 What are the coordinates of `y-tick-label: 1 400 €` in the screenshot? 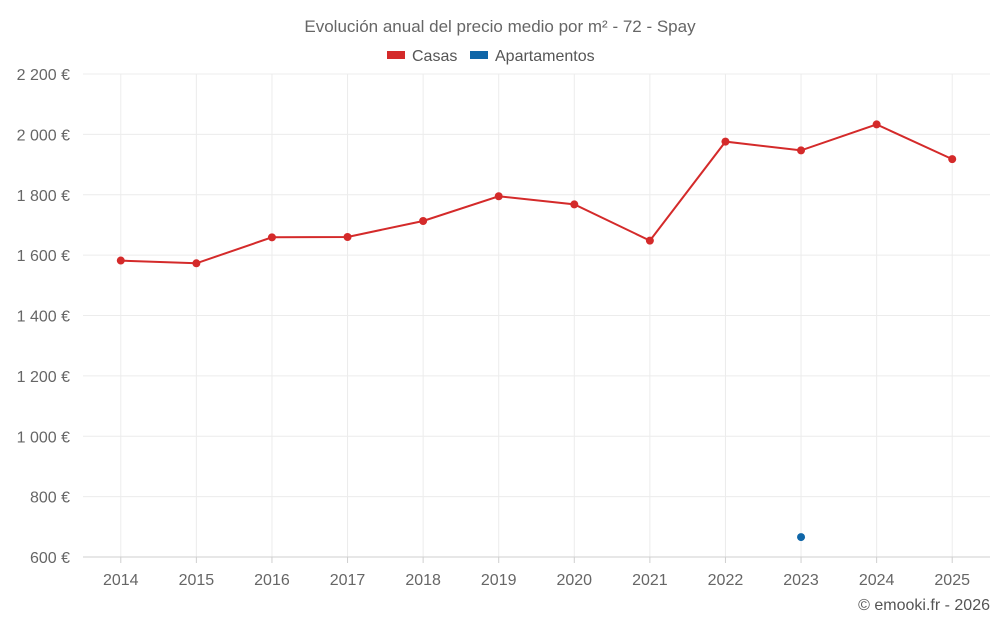 It's located at (43, 317).